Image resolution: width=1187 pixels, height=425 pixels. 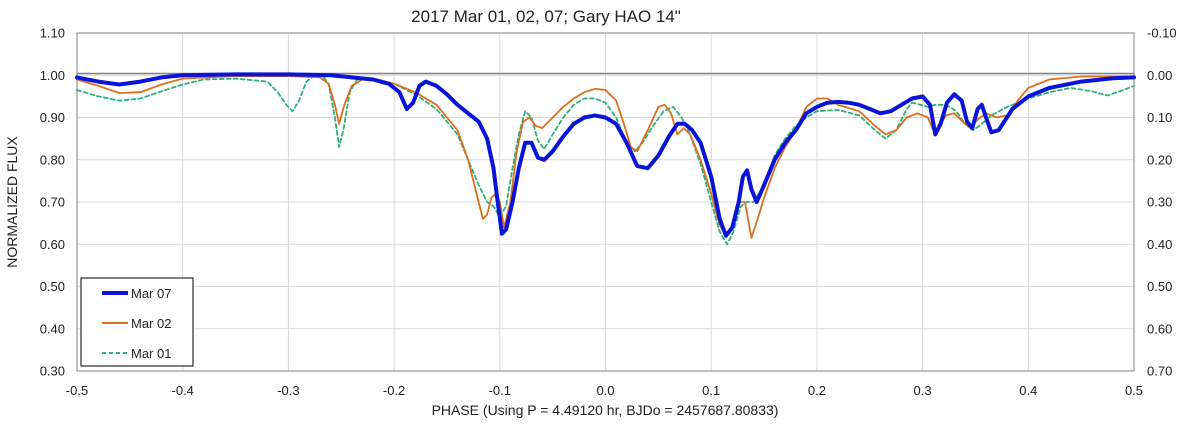 What do you see at coordinates (52, 328) in the screenshot?
I see `y-tick-label-left: 0.40` at bounding box center [52, 328].